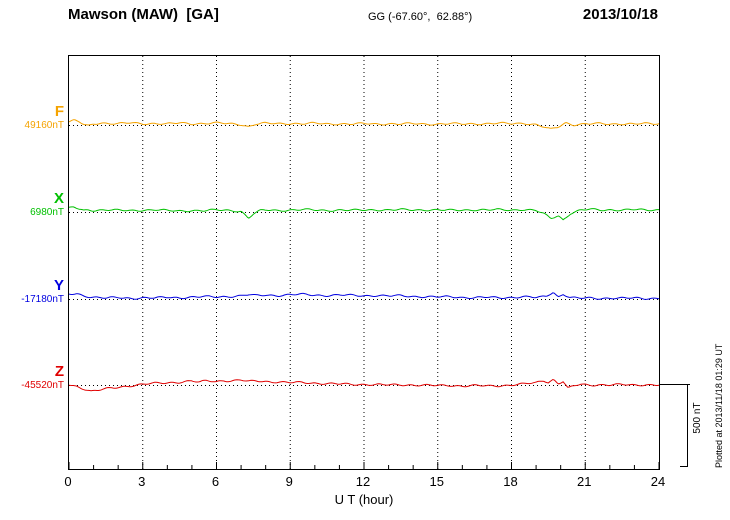 This screenshot has width=730, height=520. I want to click on scale-bar-top-line, so click(675, 384).